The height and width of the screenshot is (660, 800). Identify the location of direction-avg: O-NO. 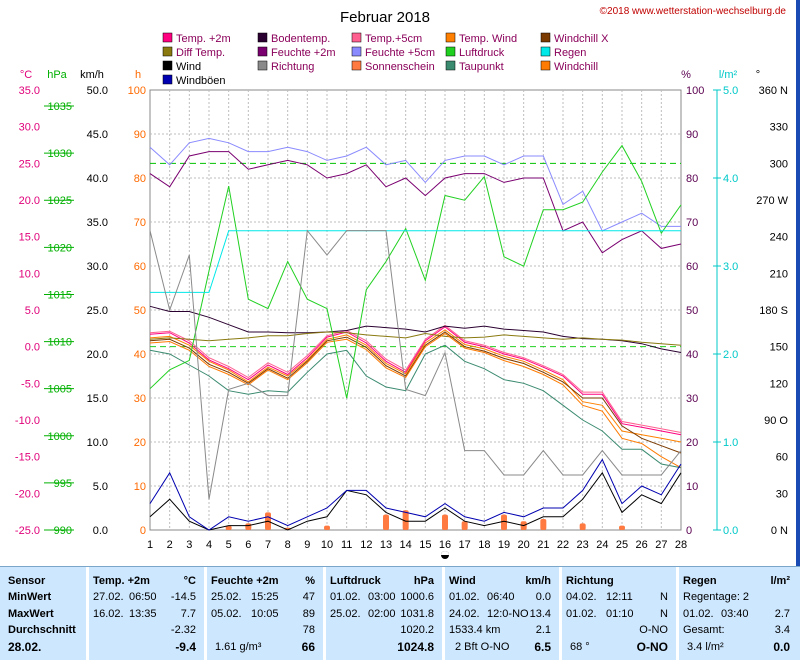
(653, 630).